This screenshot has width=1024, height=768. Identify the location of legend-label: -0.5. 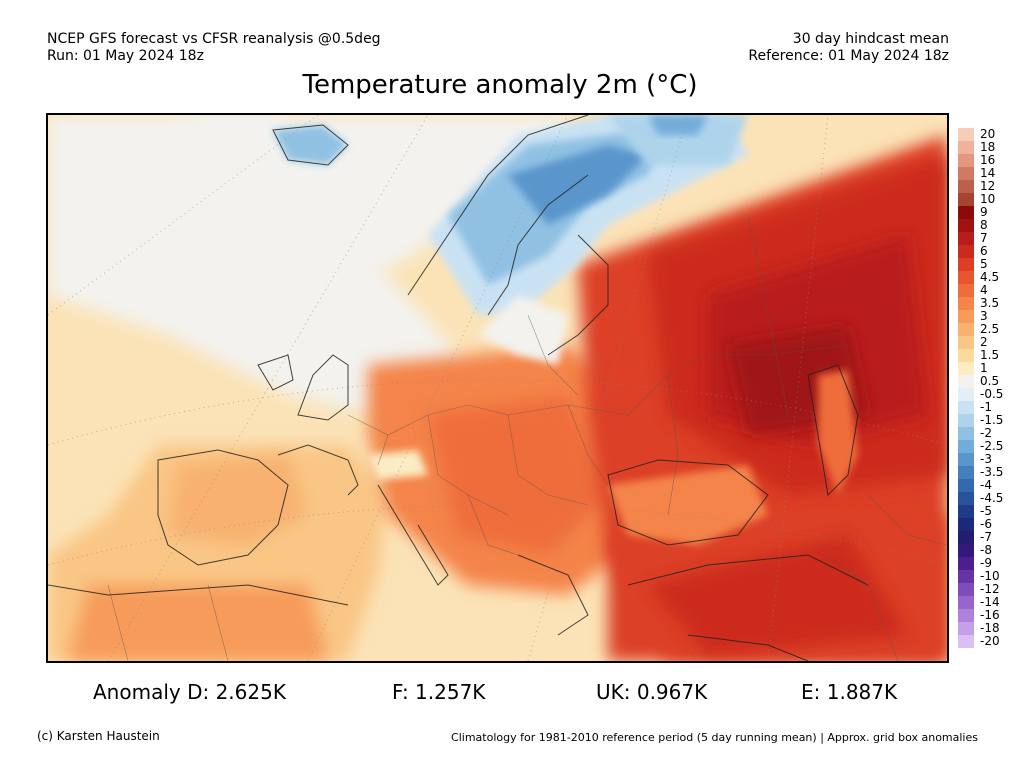
(992, 394).